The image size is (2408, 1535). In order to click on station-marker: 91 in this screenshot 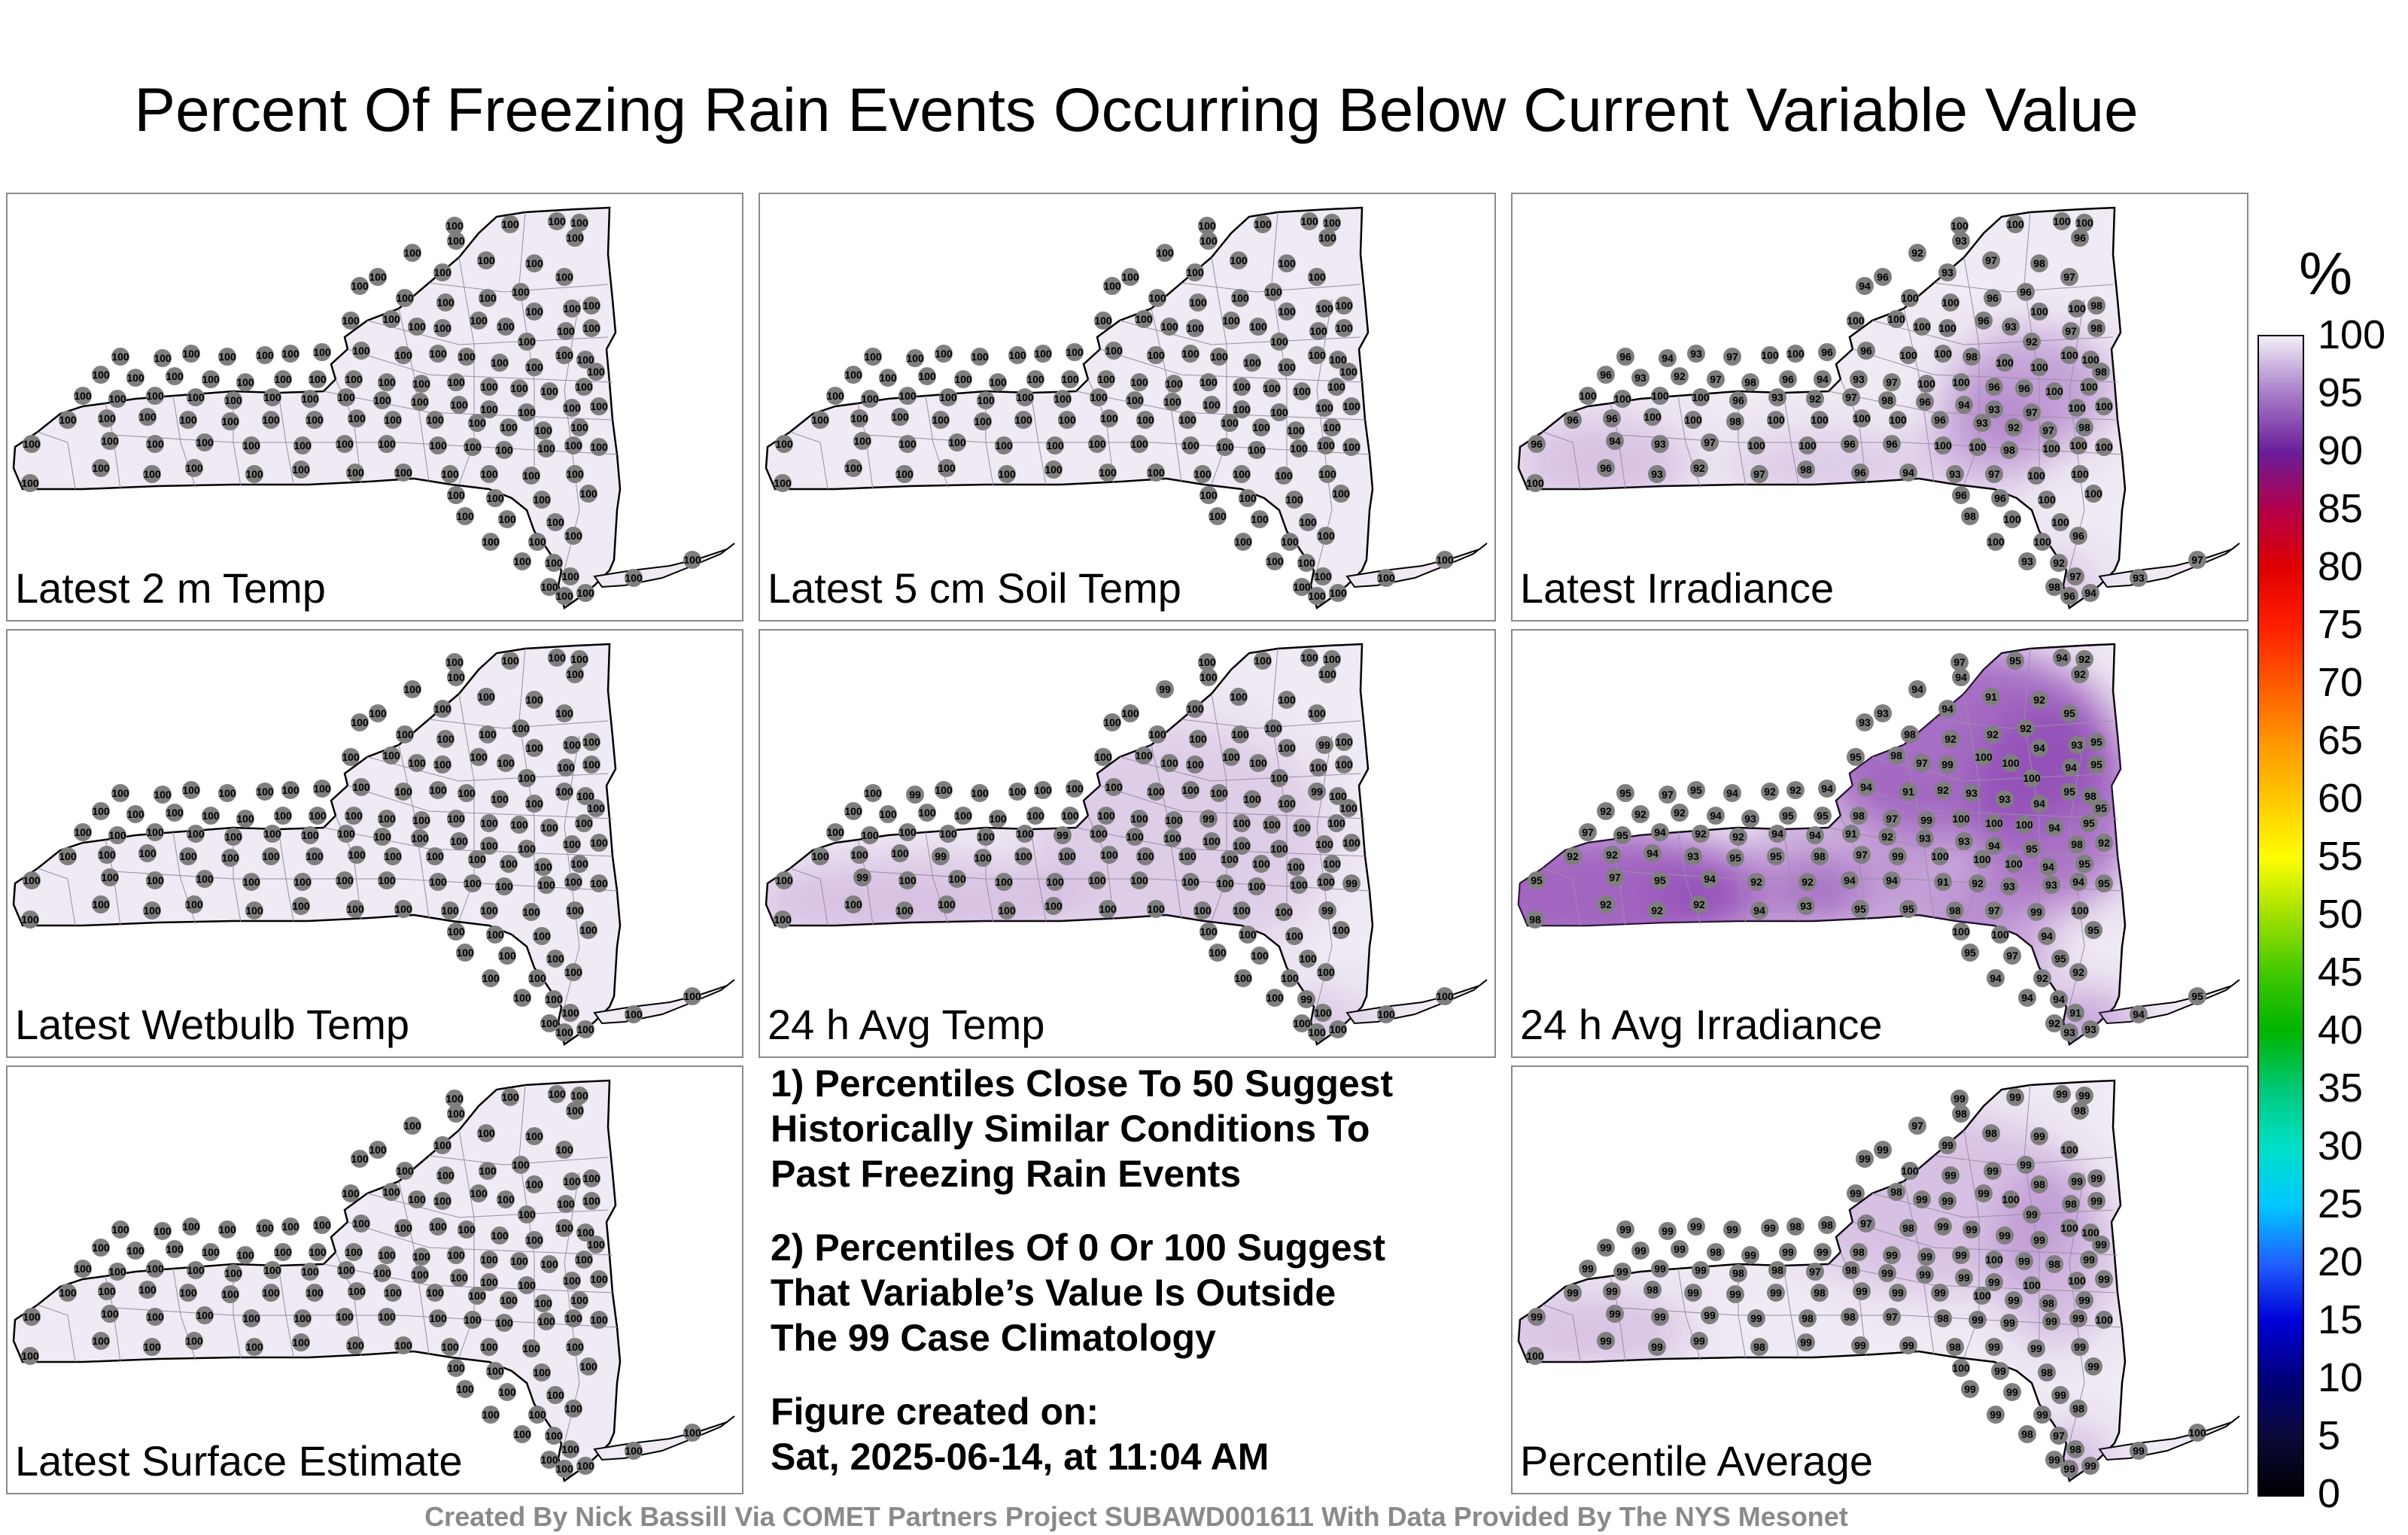, I will do `click(1908, 792)`.